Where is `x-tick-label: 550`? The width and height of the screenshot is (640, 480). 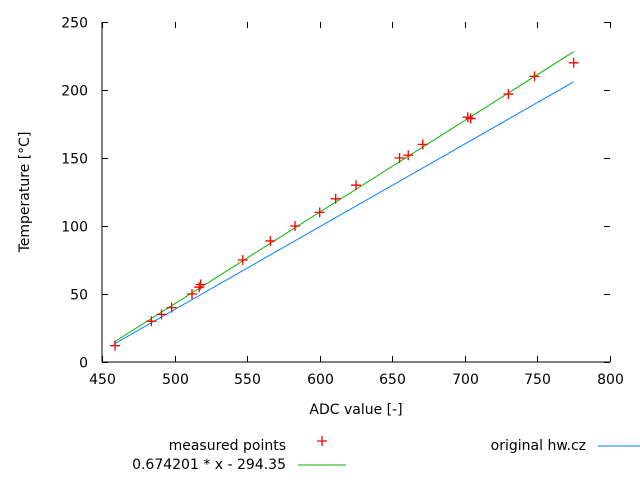 x-tick-label: 550 is located at coordinates (247, 380).